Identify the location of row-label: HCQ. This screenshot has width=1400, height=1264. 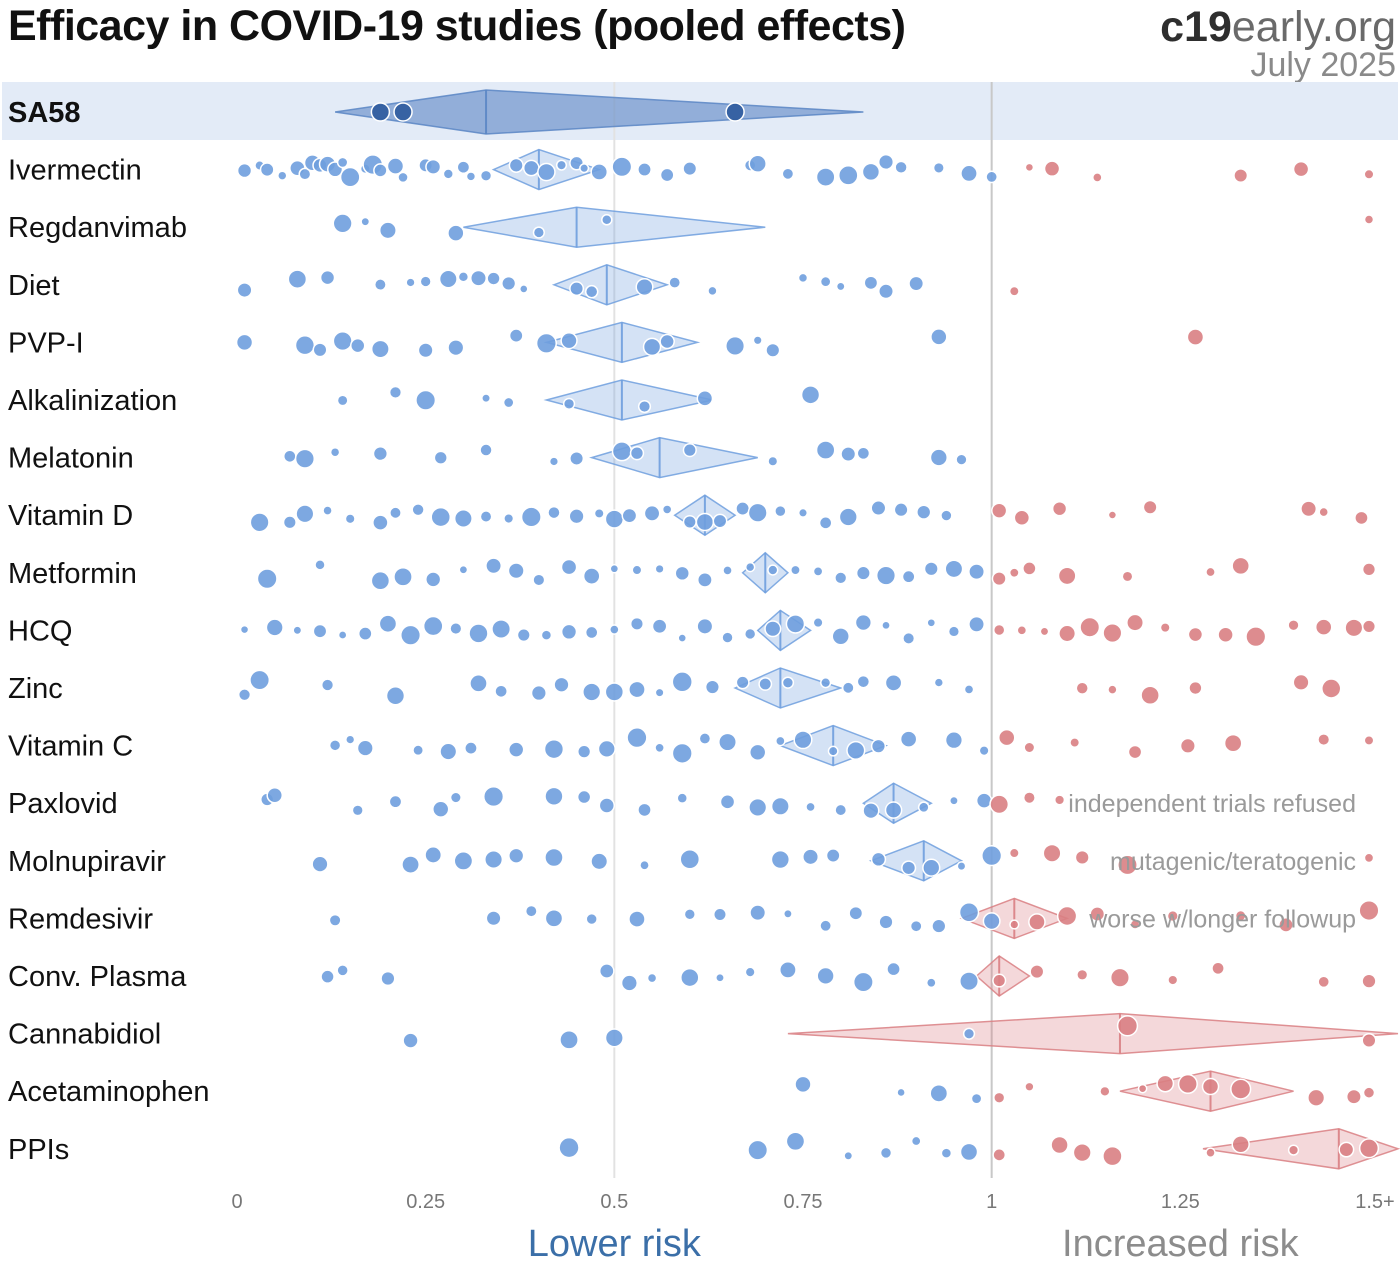
(40, 631).